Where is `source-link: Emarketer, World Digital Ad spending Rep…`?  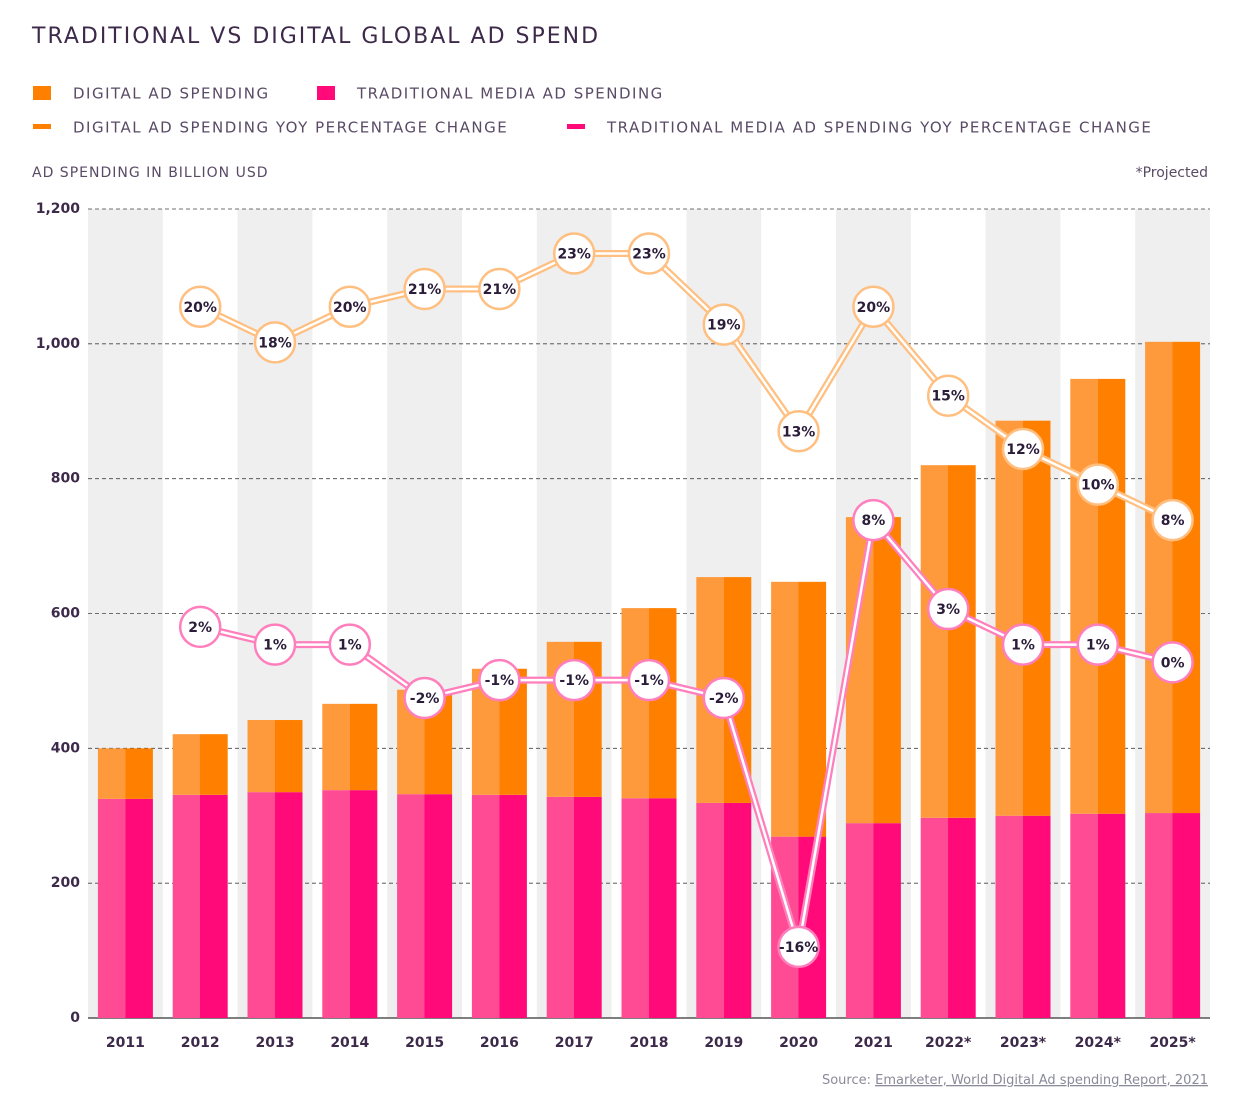 source-link: Emarketer, World Digital Ad spending Rep… is located at coordinates (1041, 1080).